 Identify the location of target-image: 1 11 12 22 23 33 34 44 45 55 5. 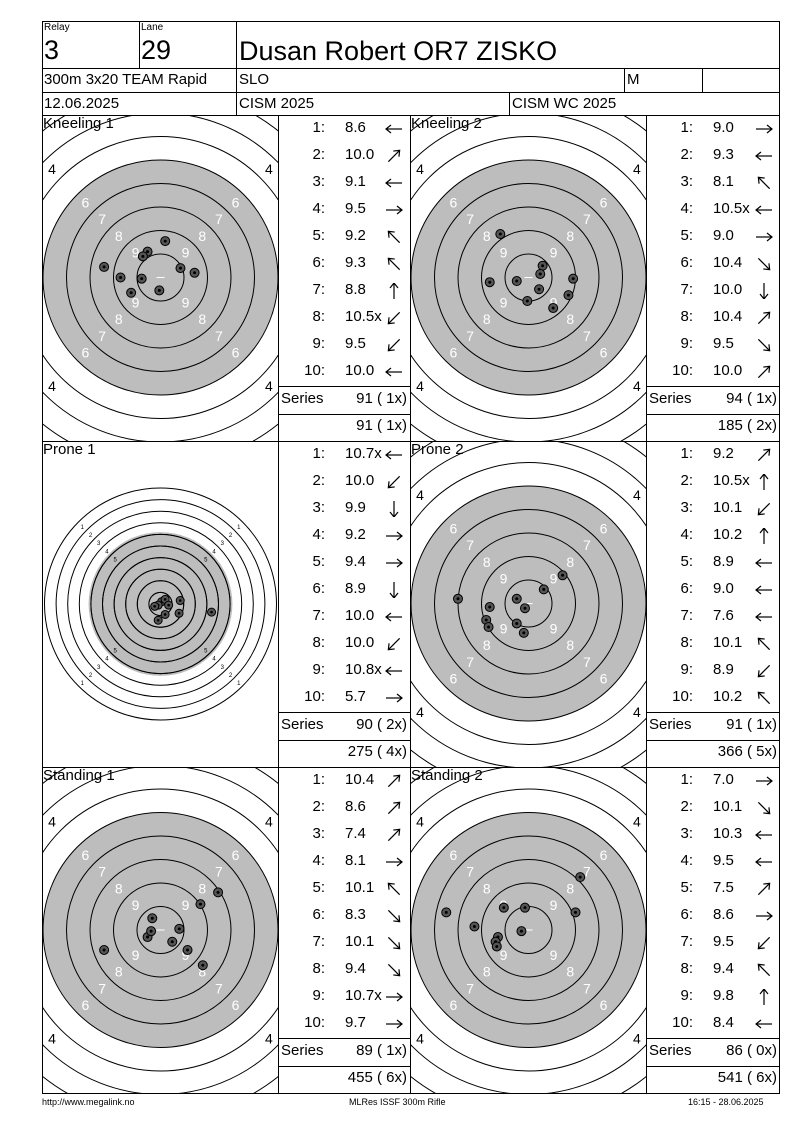
(160, 604).